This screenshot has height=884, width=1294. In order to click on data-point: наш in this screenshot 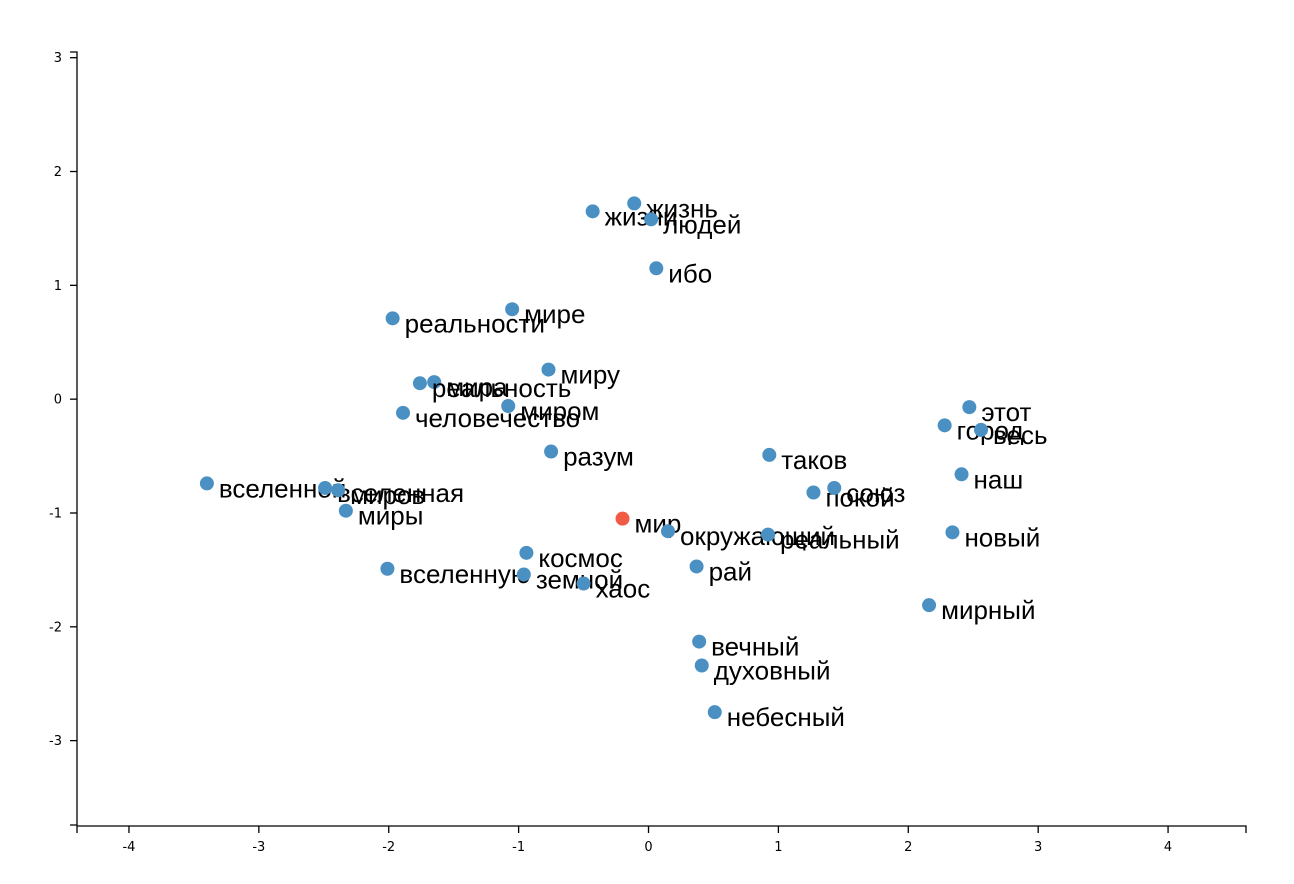, I will do `click(989, 479)`.